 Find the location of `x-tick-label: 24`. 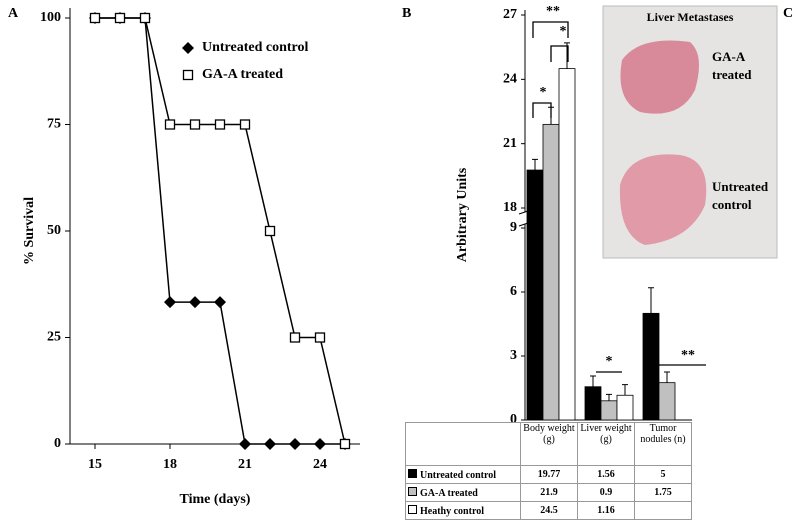

x-tick-label: 24 is located at coordinates (320, 464).